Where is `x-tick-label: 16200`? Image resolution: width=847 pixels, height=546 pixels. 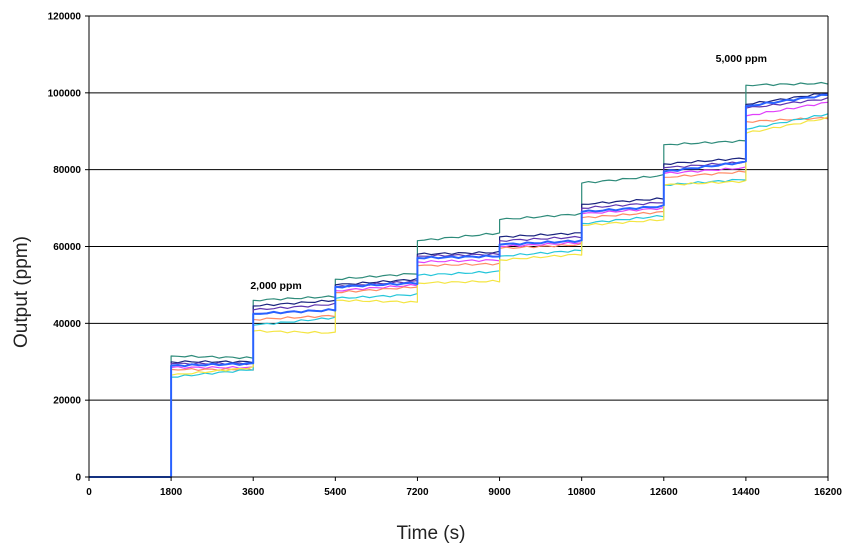 x-tick-label: 16200 is located at coordinates (828, 492).